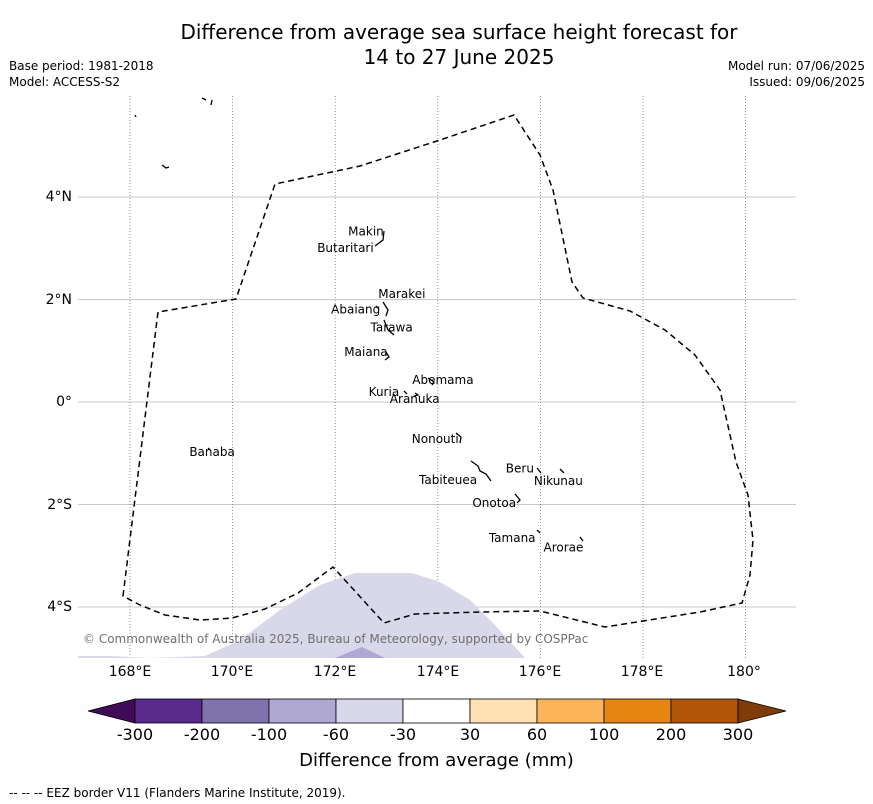 The width and height of the screenshot is (873, 804). I want to click on island-label: Abemama, so click(442, 380).